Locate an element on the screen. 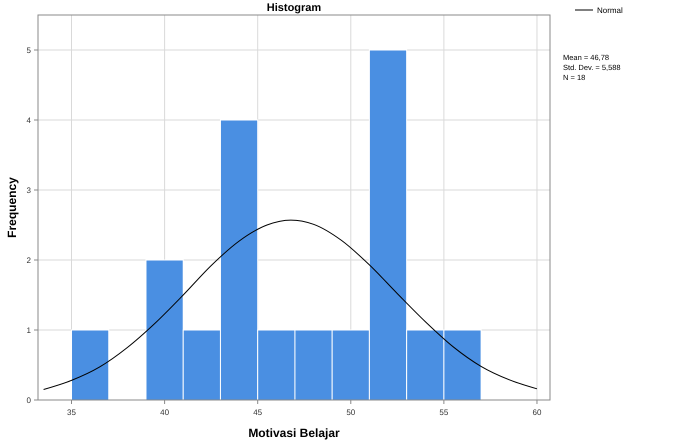 This screenshot has height=444, width=673. y-tick-label: 3 is located at coordinates (29, 190).